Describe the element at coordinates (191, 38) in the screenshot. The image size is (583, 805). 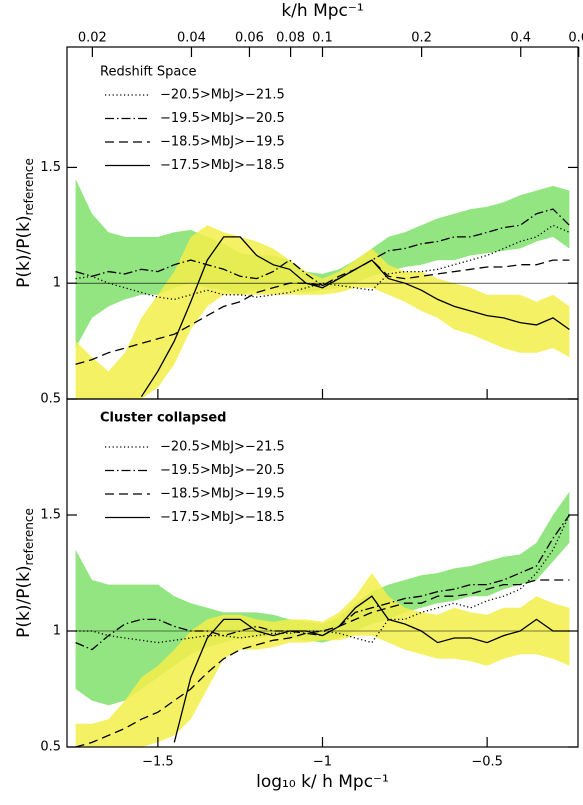
I see `x2-tick-label: 0.04` at that location.